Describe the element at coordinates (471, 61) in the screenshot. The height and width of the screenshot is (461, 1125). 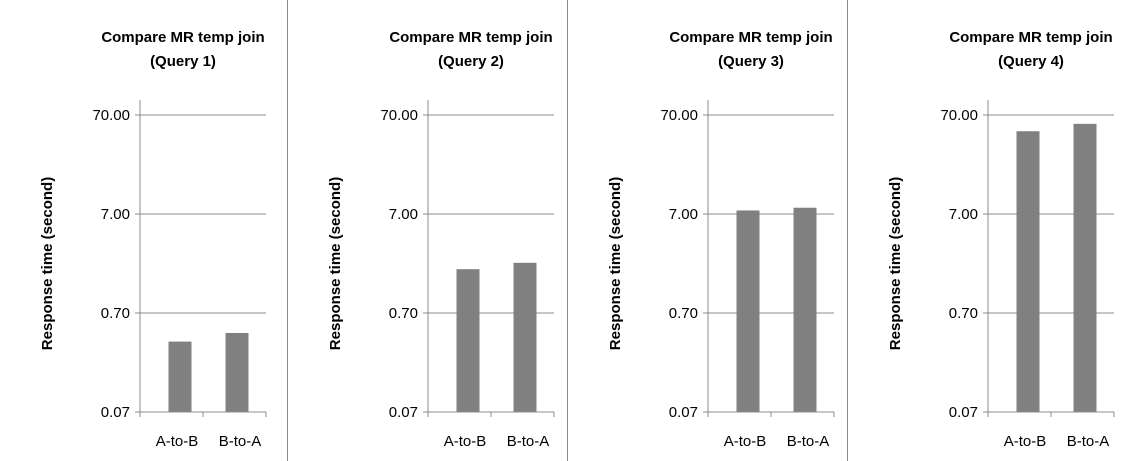
I see `chart-title-line: (Query 2)` at that location.